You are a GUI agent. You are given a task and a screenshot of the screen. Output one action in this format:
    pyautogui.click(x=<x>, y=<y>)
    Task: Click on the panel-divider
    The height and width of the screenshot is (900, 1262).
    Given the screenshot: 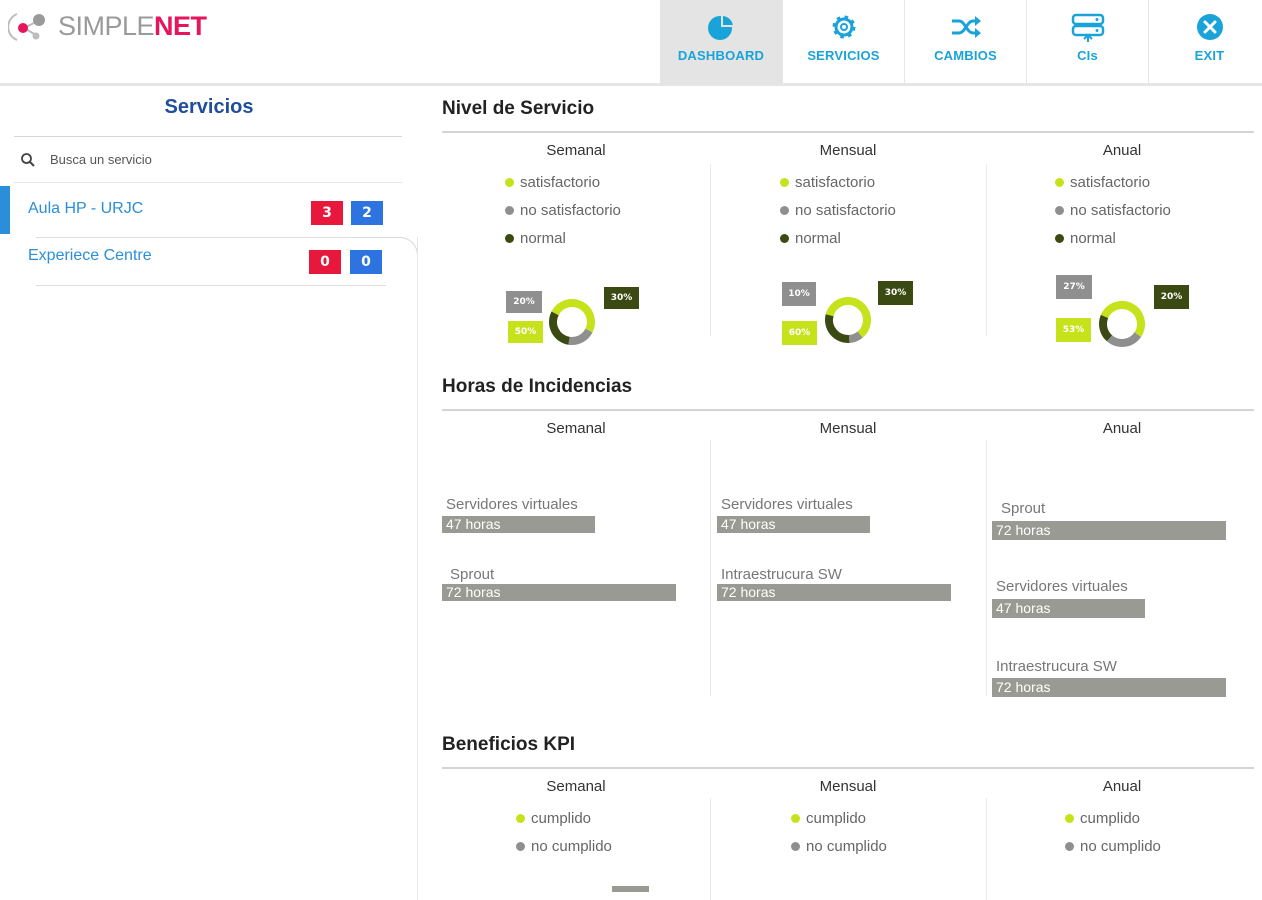 What is the action you would take?
    pyautogui.click(x=417, y=568)
    